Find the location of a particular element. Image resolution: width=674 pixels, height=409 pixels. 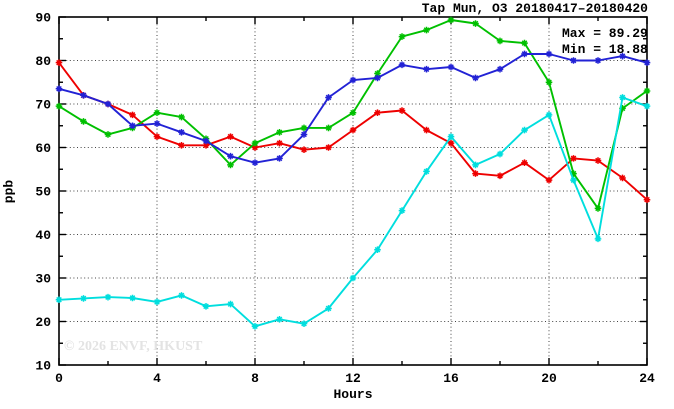

max-value-label: Max = 89.29 is located at coordinates (605, 33).